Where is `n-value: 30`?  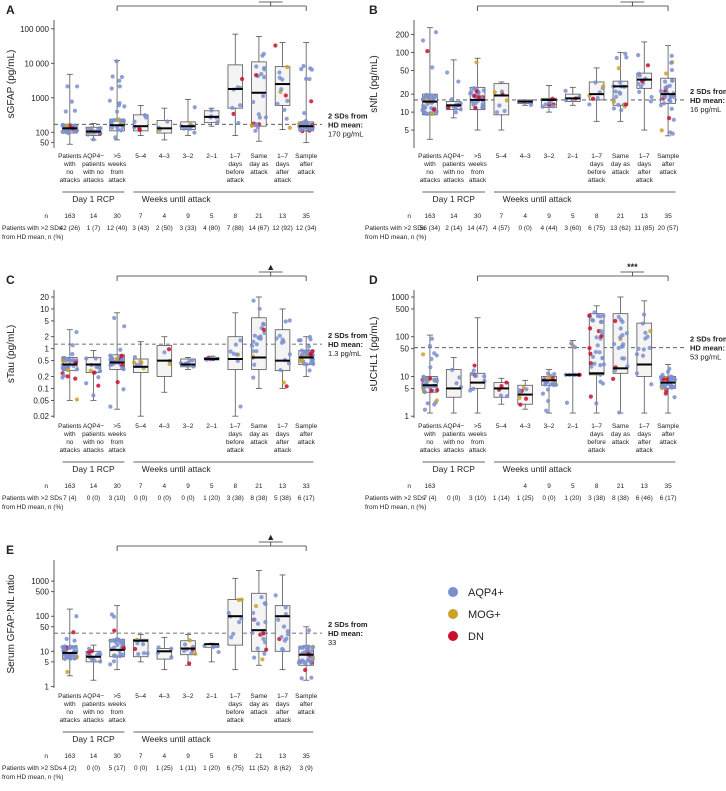 n-value: 30 is located at coordinates (478, 216).